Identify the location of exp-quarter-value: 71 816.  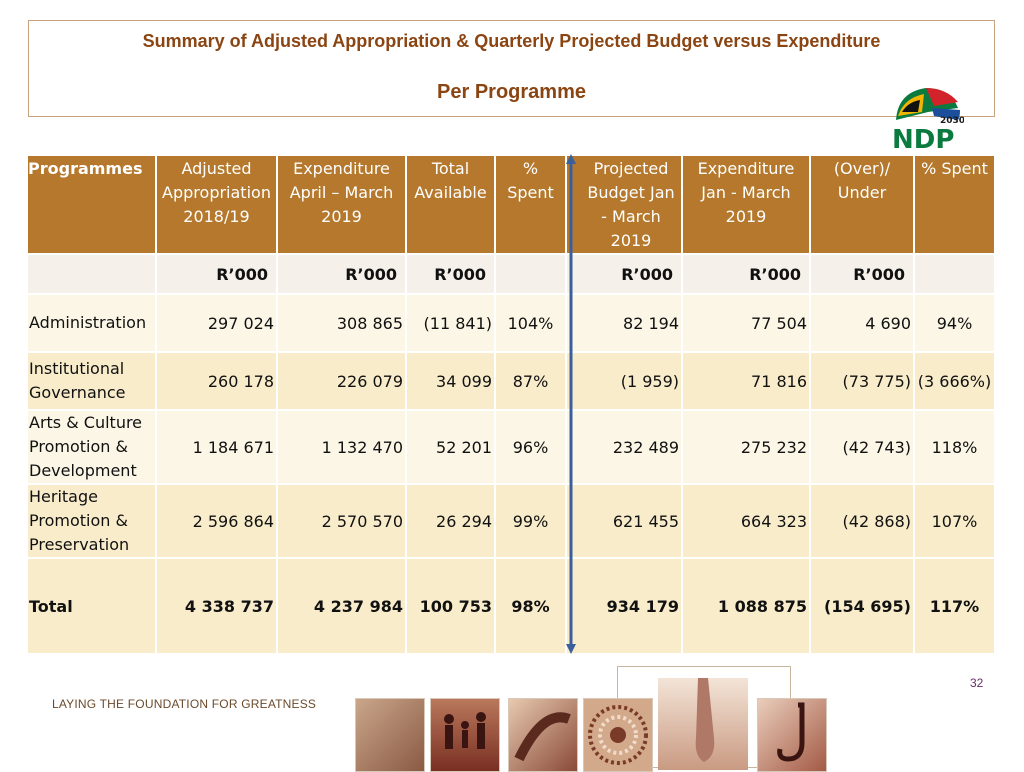
(746, 381).